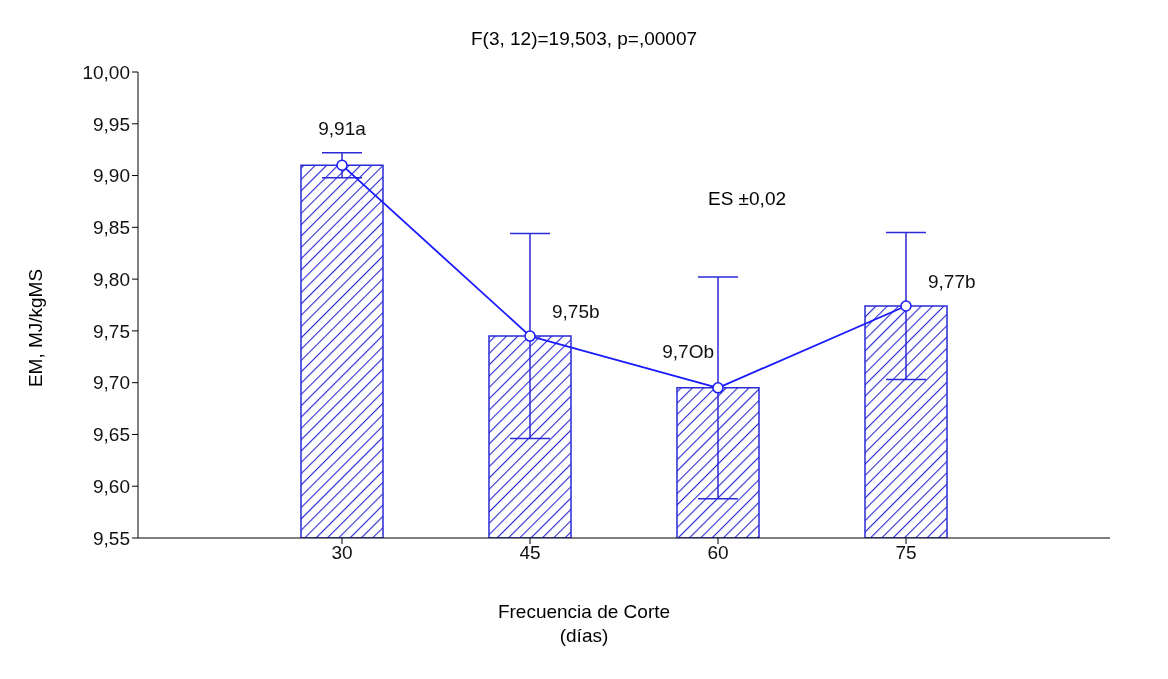 Image resolution: width=1168 pixels, height=679 pixels. What do you see at coordinates (718, 553) in the screenshot?
I see `x-tick-label: 60` at bounding box center [718, 553].